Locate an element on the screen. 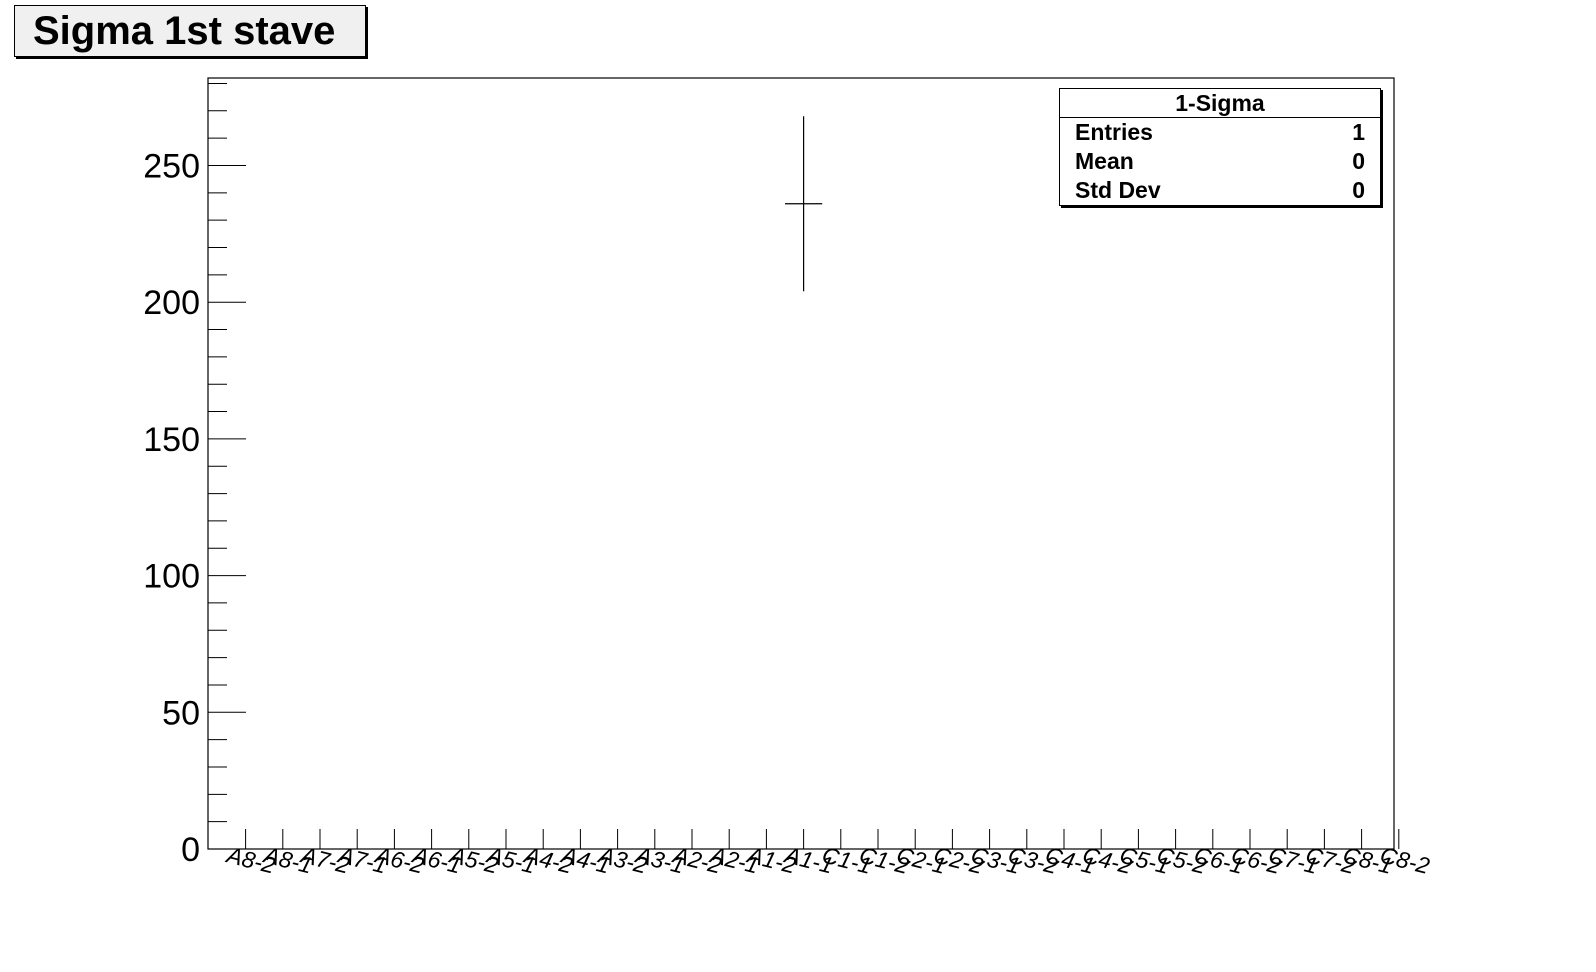  y-tick-label: 250 is located at coordinates (171, 166).